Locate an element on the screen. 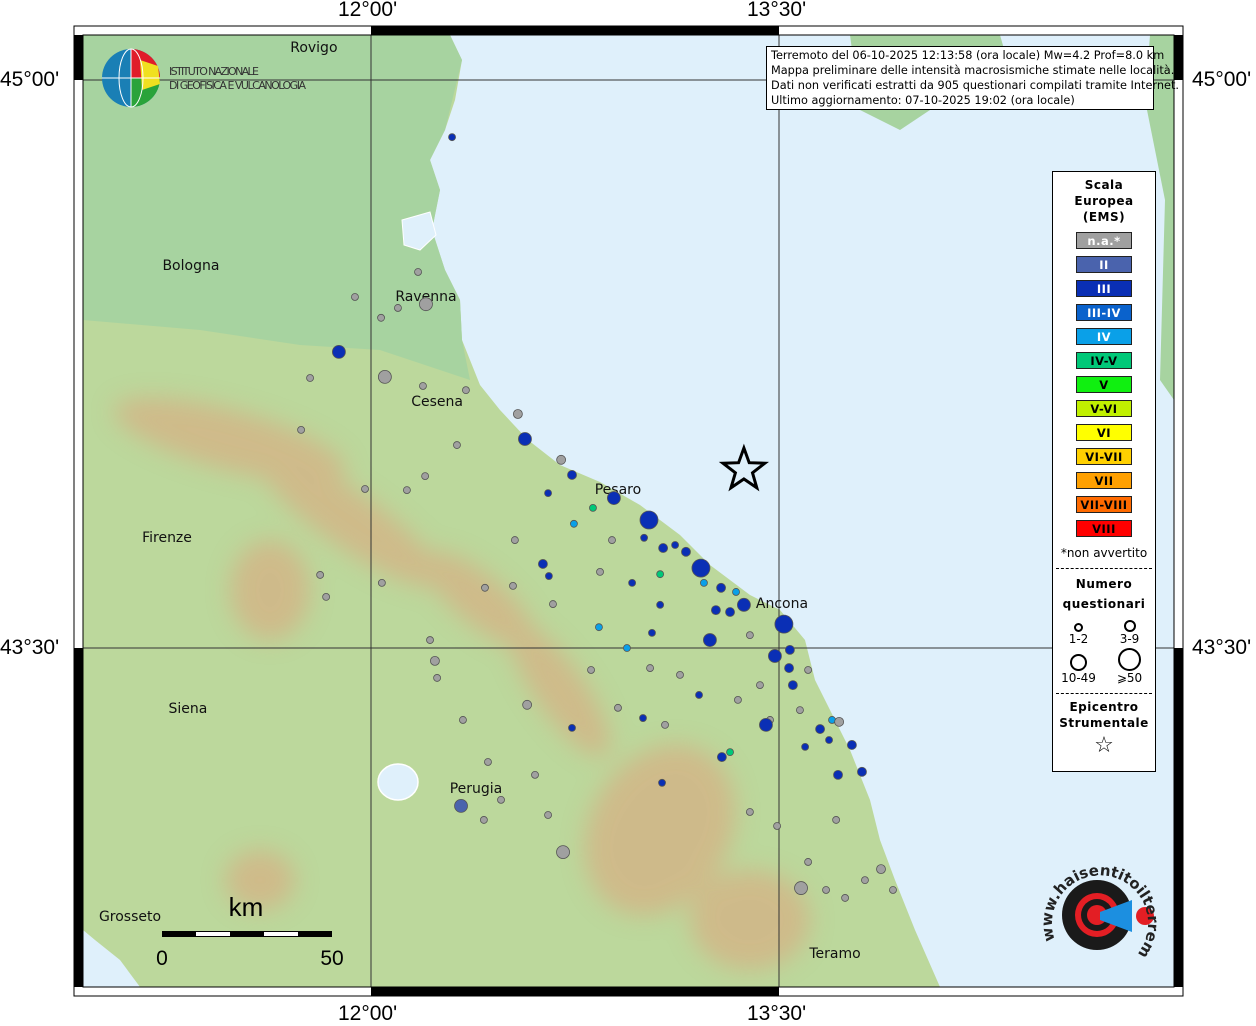  city-label: Ancona is located at coordinates (782, 604).